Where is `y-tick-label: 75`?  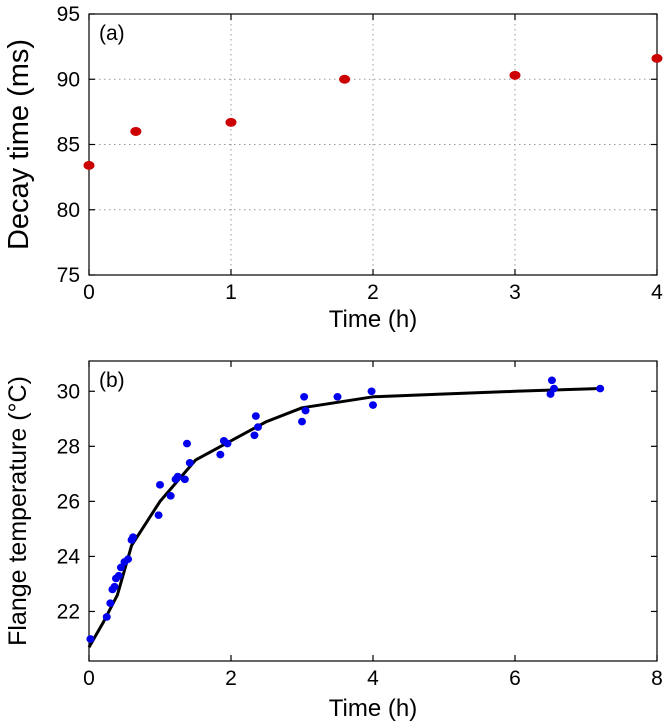
y-tick-label: 75 is located at coordinates (68, 275).